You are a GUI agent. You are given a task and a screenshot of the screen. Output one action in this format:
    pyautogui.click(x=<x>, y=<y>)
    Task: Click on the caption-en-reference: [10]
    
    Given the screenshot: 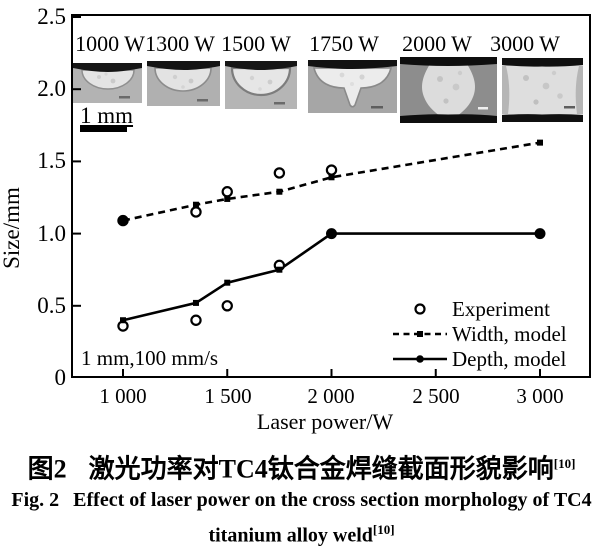 What is the action you would take?
    pyautogui.click(x=383, y=529)
    